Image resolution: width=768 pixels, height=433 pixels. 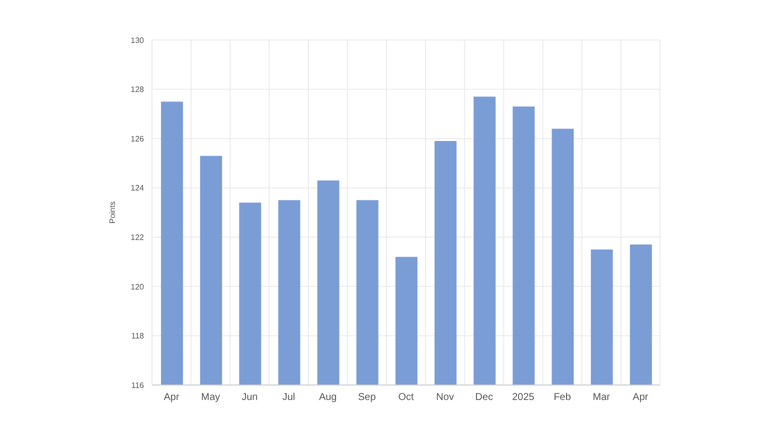 I want to click on x-tick-label: Dec, so click(x=484, y=398).